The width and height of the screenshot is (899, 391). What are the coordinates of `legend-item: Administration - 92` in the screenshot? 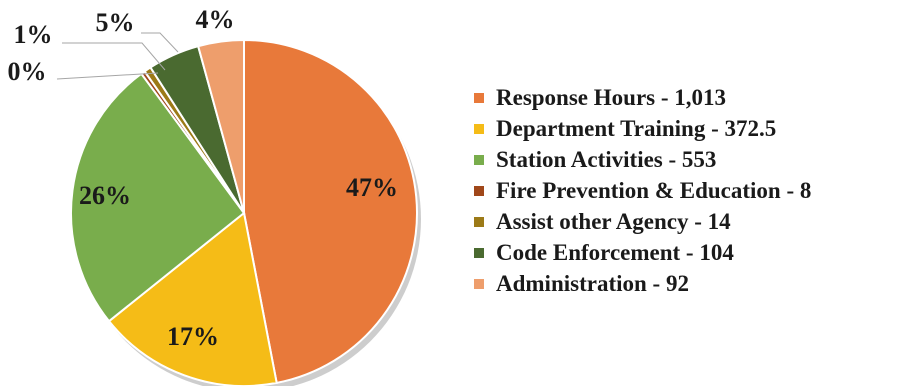 It's located at (642, 283).